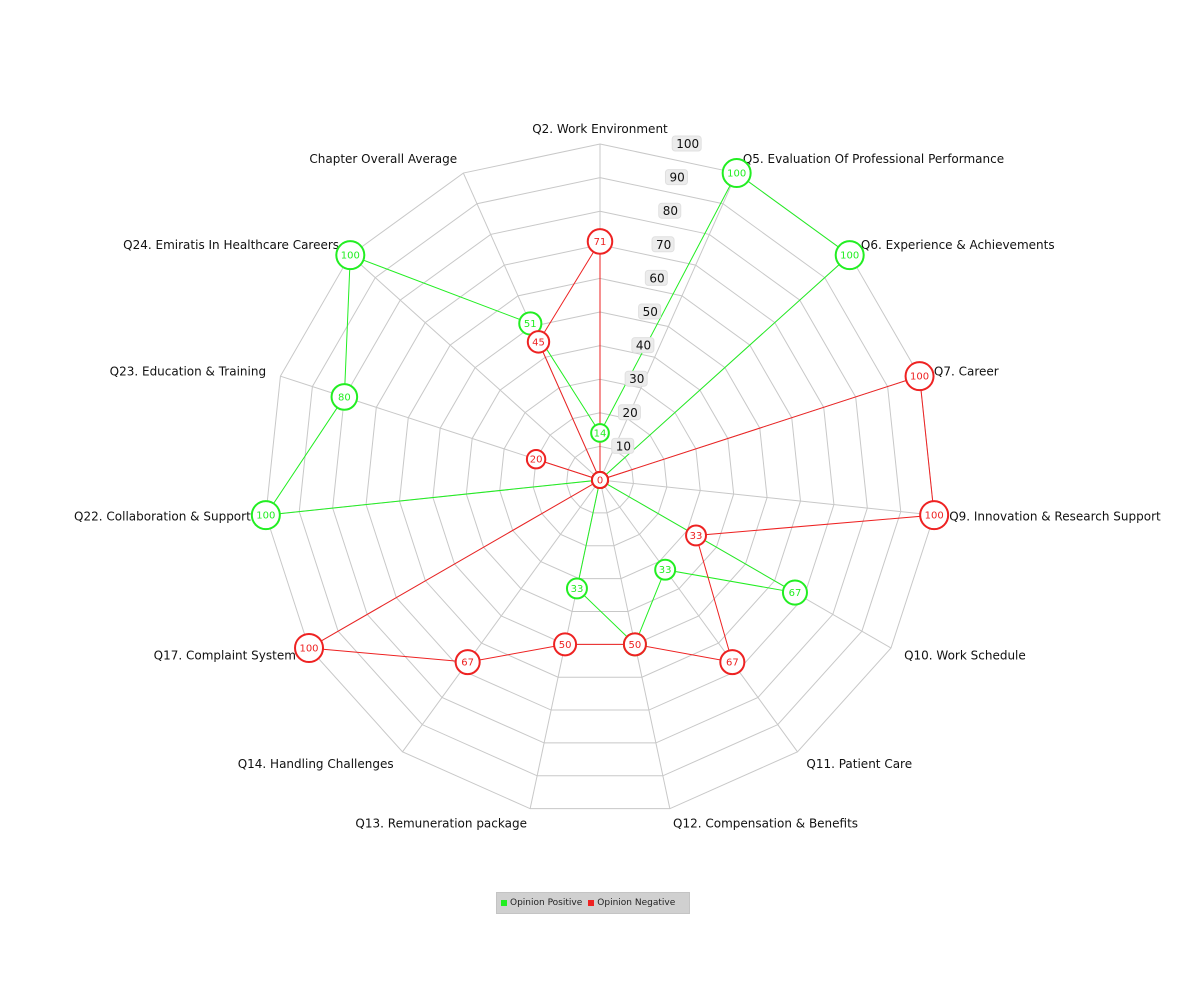 The image size is (1200, 1000). I want to click on axis-label-q9-innovation-research-support: Q9. Innovation & Research Support, so click(1055, 517).